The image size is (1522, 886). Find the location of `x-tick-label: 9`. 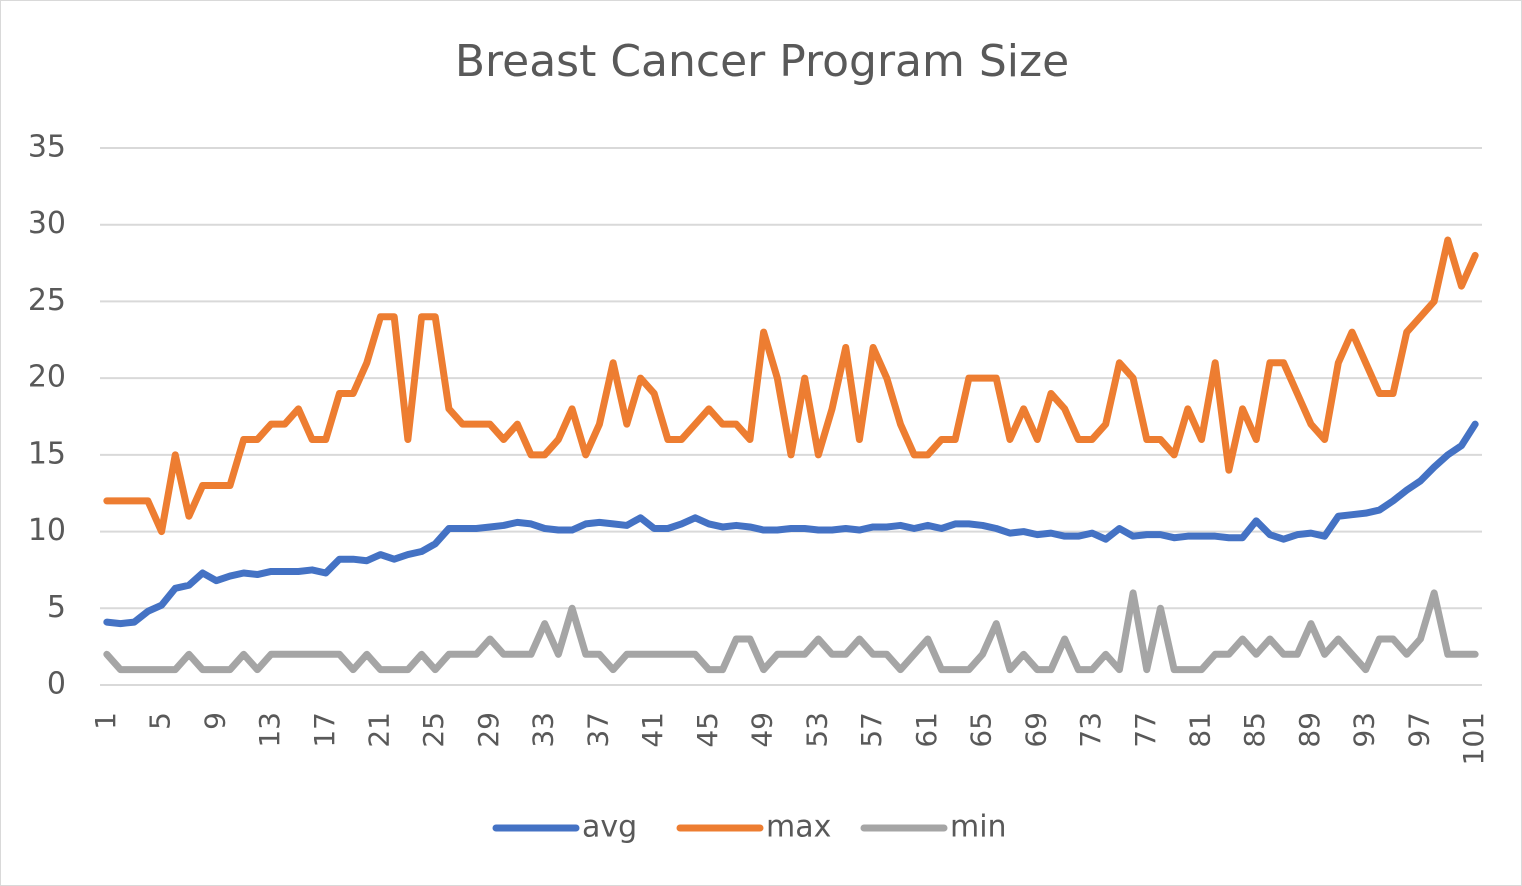

x-tick-label: 9 is located at coordinates (214, 721).